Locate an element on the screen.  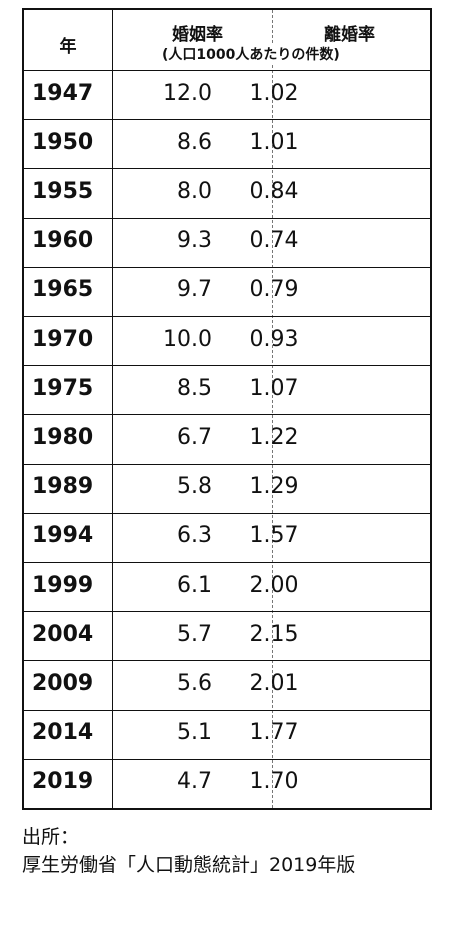
divorce-cell: 1.22 is located at coordinates (274, 437).